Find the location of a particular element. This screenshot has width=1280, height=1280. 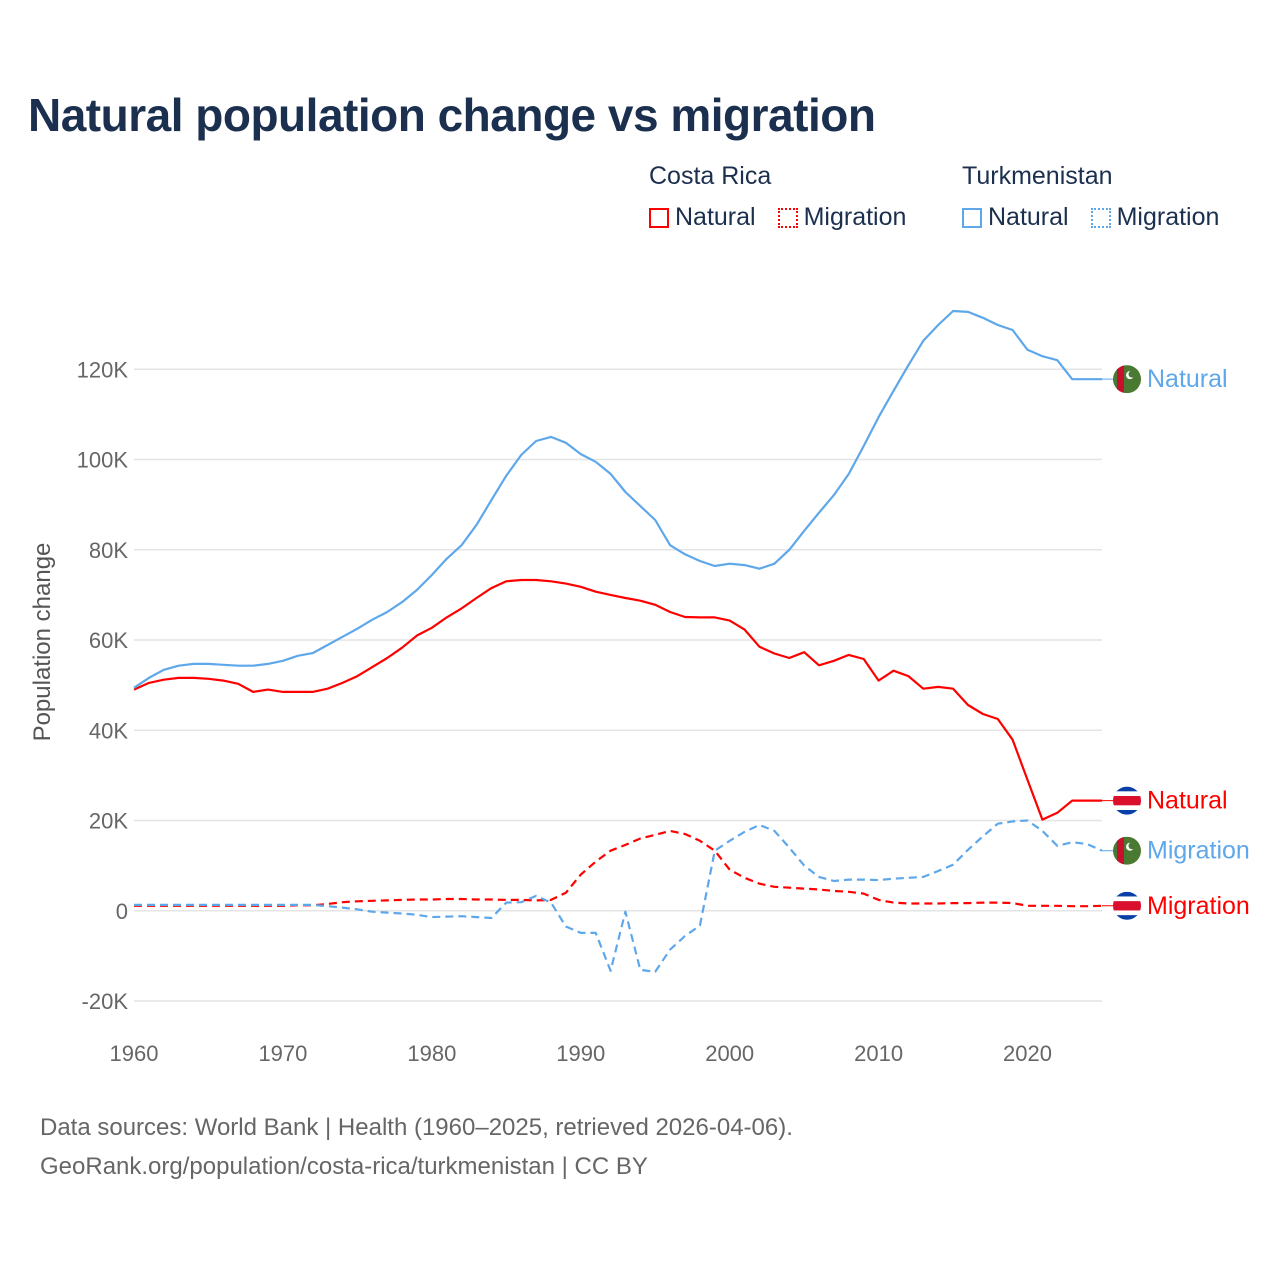

legend-item-turkmenistan-migration: Migration is located at coordinates (1155, 217).